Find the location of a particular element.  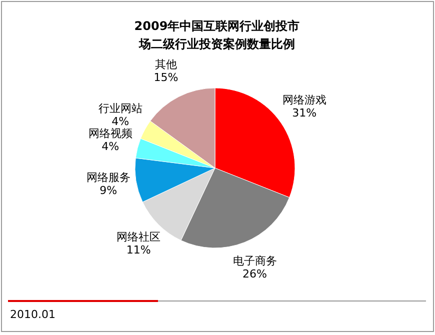

data-label: 9% is located at coordinates (109, 190).